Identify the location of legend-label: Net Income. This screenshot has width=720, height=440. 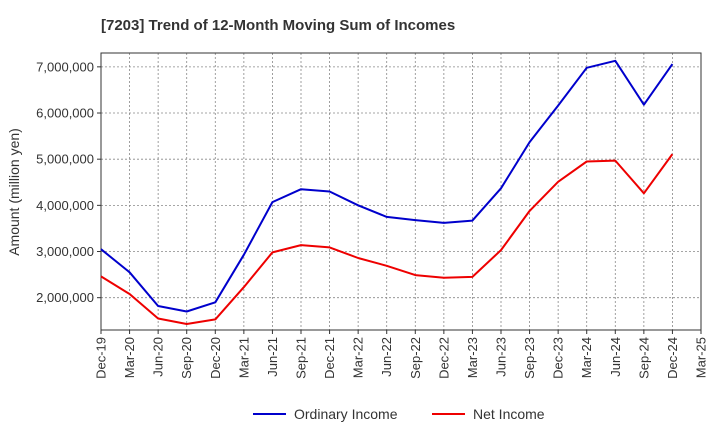
(509, 414).